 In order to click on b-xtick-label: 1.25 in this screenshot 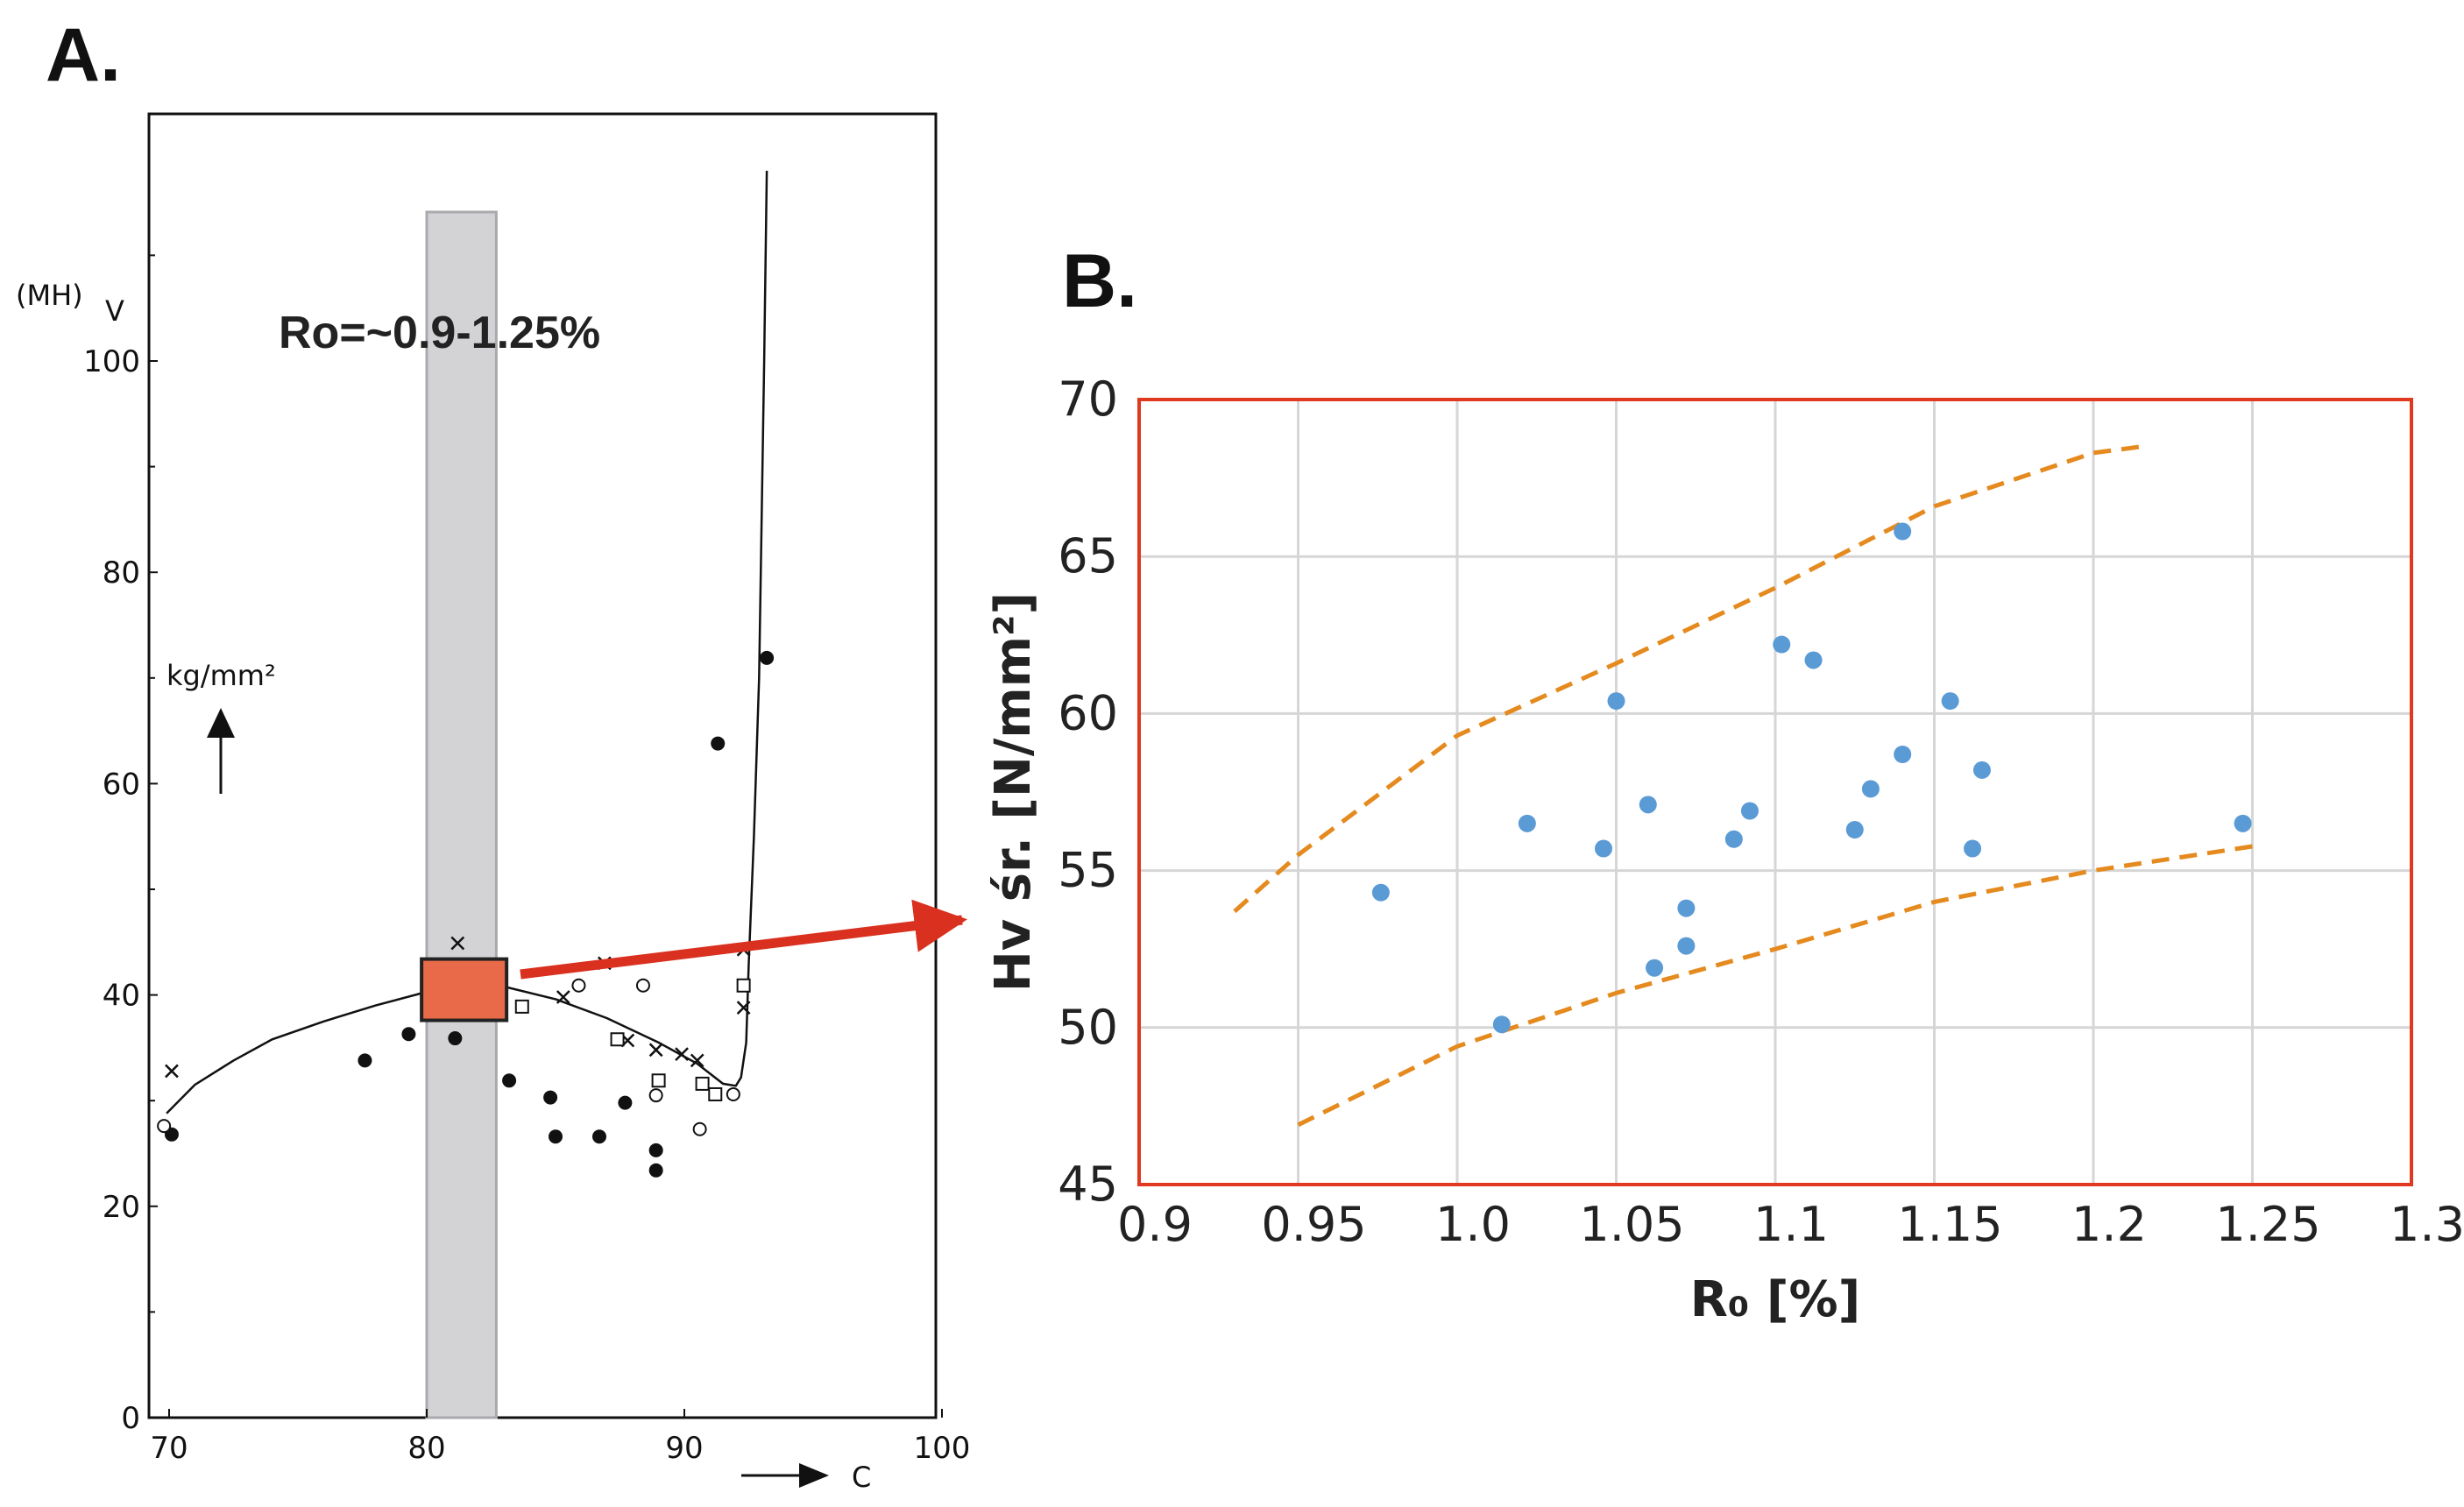, I will do `click(2267, 1224)`.